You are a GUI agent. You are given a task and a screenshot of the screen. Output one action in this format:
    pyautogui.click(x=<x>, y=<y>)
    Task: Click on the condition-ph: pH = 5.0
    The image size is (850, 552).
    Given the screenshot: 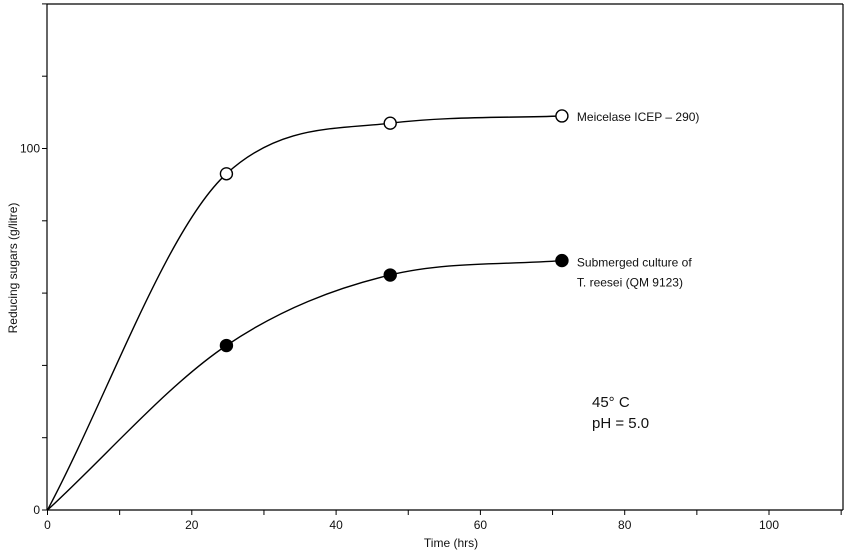 What is the action you would take?
    pyautogui.click(x=620, y=423)
    